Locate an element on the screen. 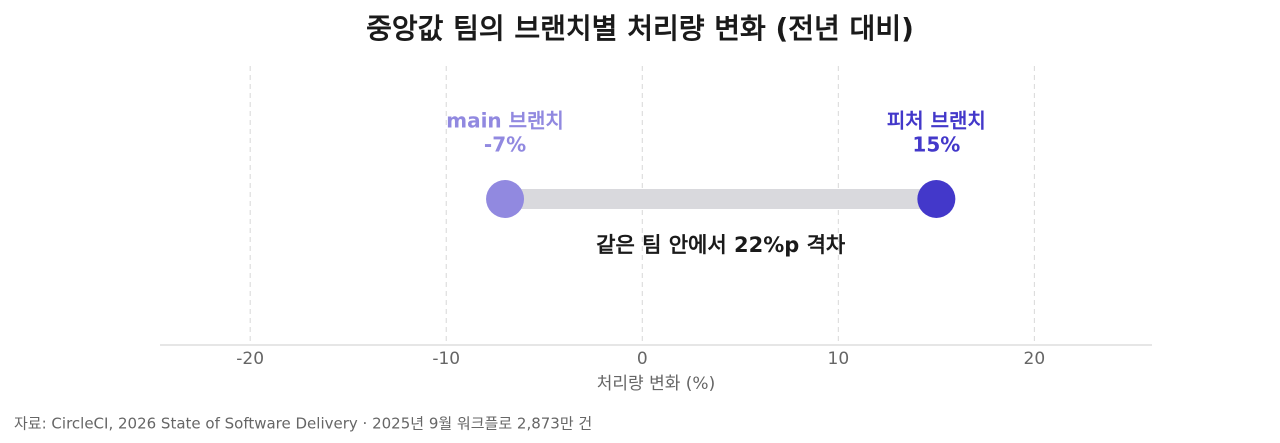  x-tick-label: -20 is located at coordinates (250, 359).